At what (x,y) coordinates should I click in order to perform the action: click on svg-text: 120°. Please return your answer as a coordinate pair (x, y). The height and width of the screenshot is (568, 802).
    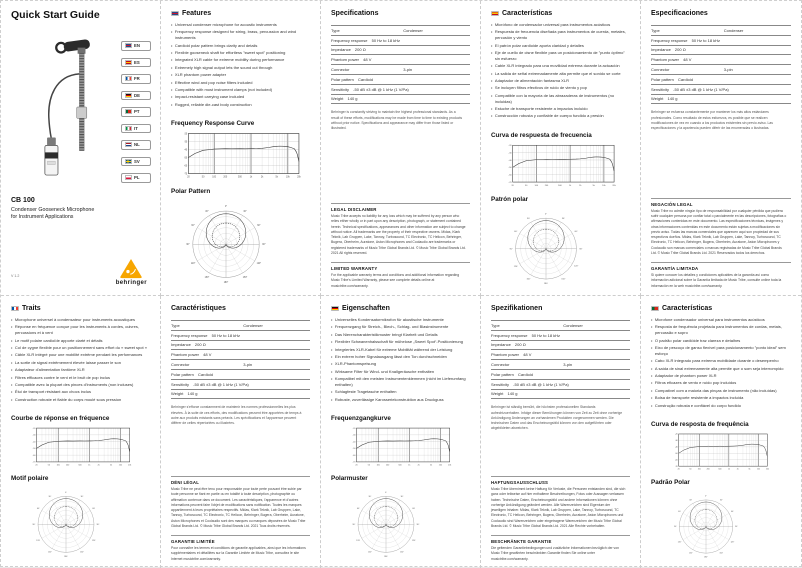
    Looking at the image, I should click on (358, 541).